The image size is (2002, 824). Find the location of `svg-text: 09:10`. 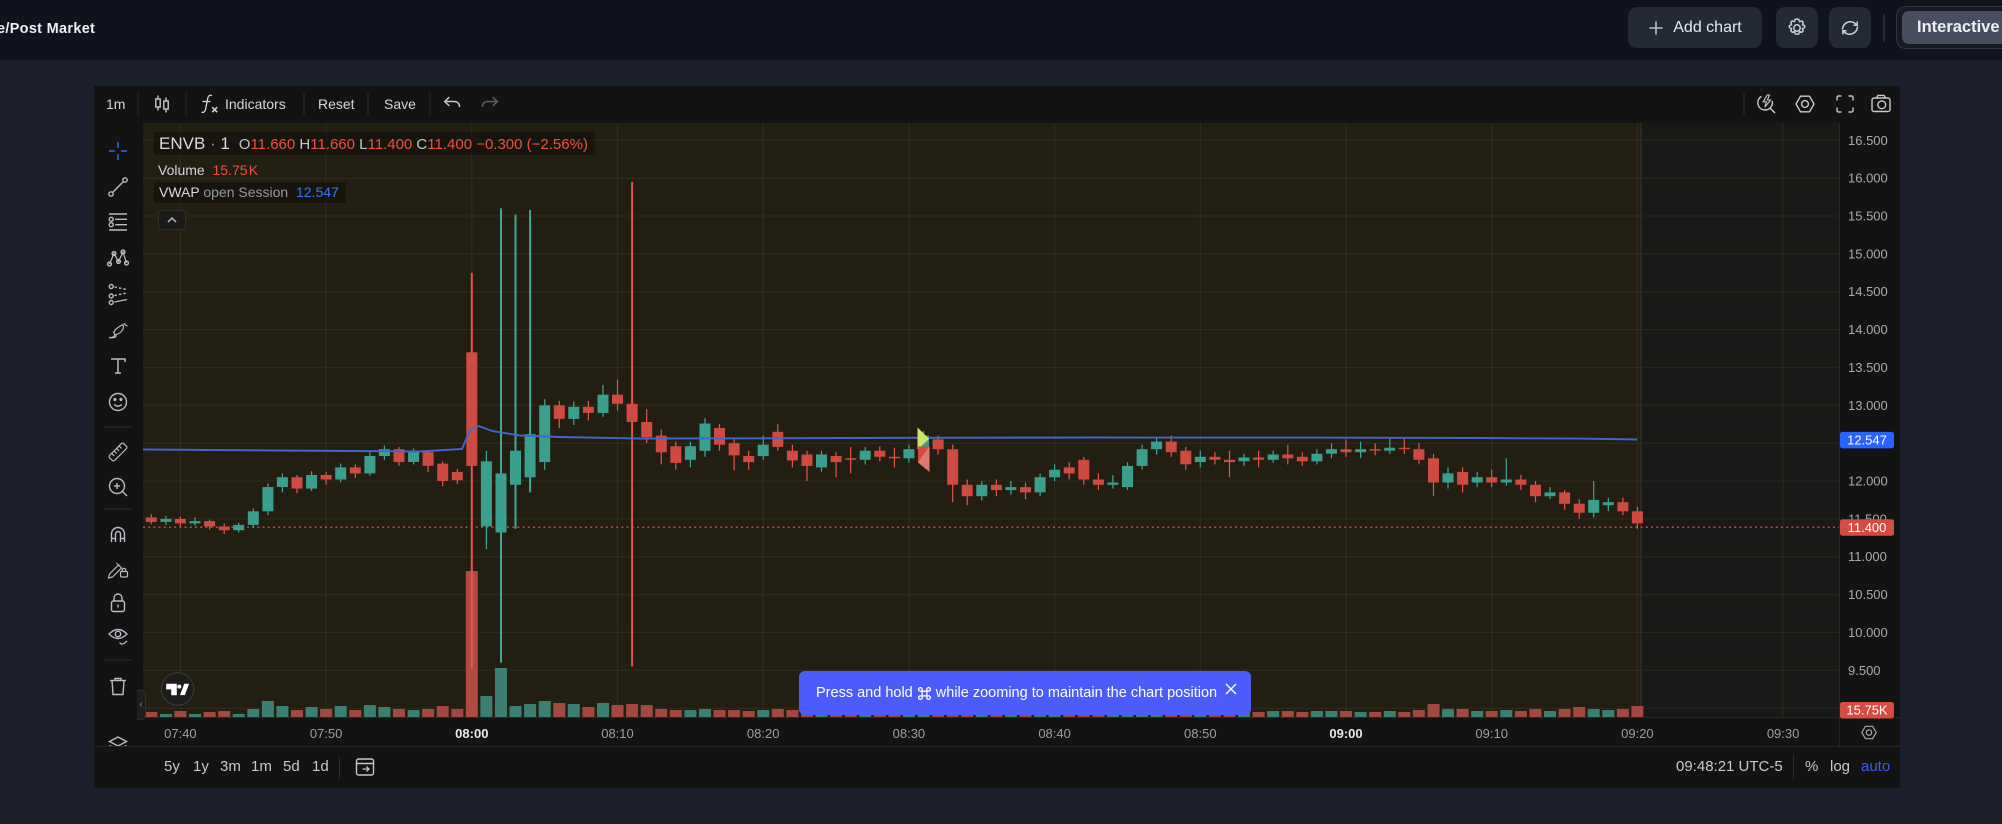

svg-text: 09:10 is located at coordinates (1491, 733).